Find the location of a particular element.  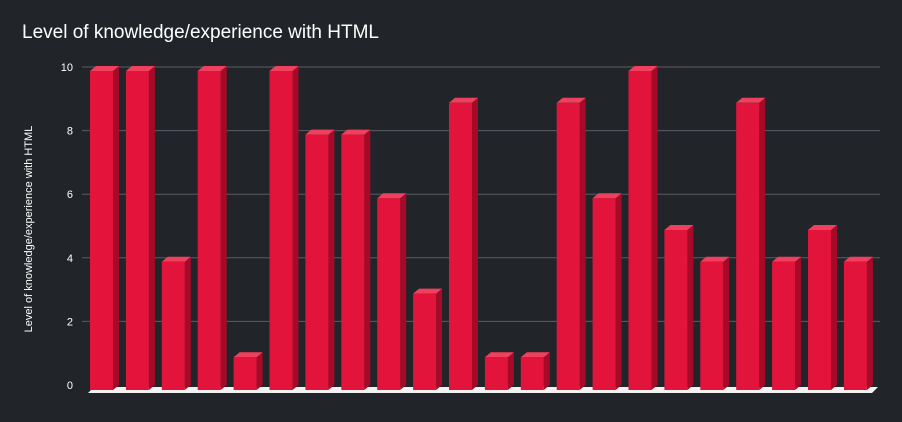

y-axis-title: Level of knowledge/experience with HTML is located at coordinates (29, 229).